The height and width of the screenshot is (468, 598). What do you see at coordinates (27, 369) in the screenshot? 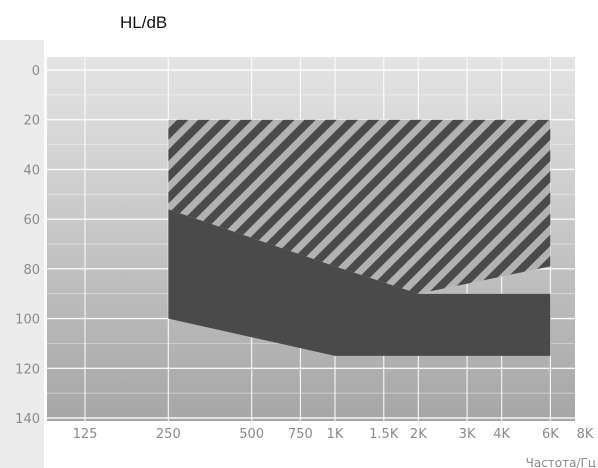
I see `y-tick-label: 120` at bounding box center [27, 369].